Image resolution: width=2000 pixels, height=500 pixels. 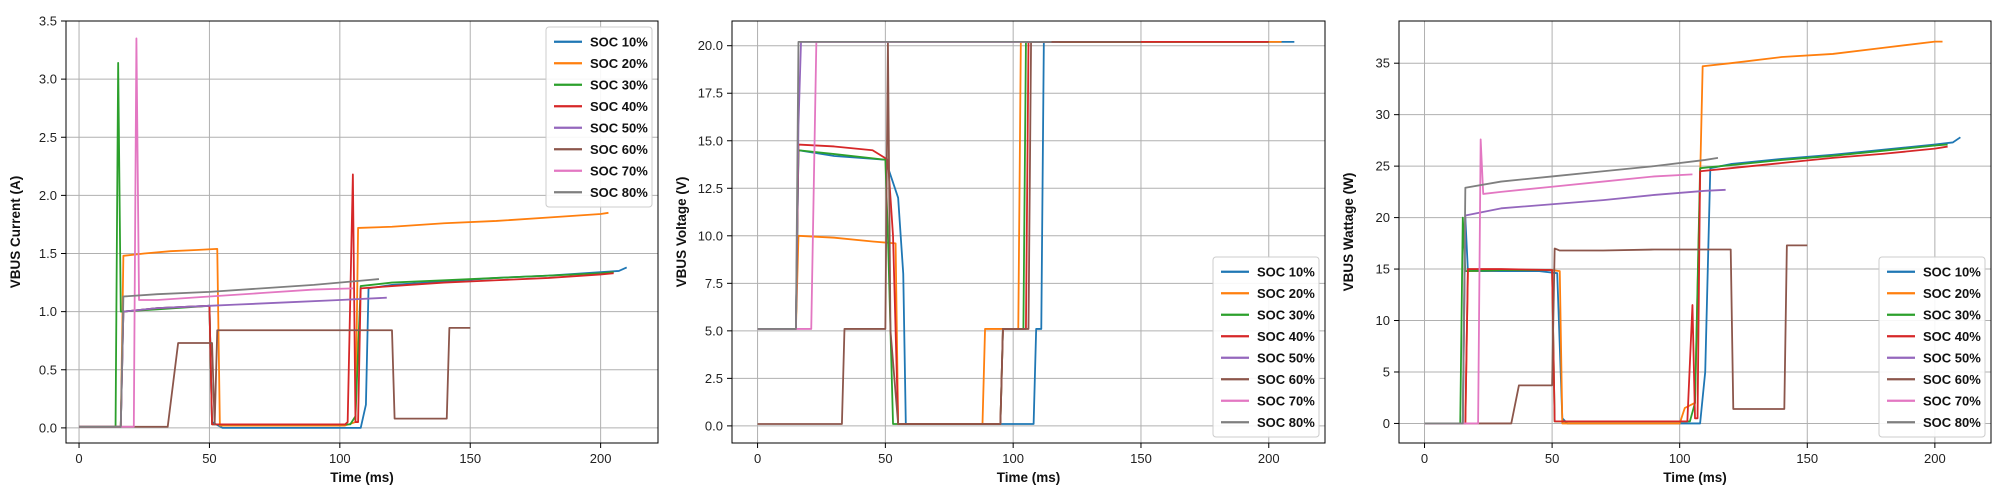 I want to click on y-tick-label: 25, so click(x=1383, y=166).